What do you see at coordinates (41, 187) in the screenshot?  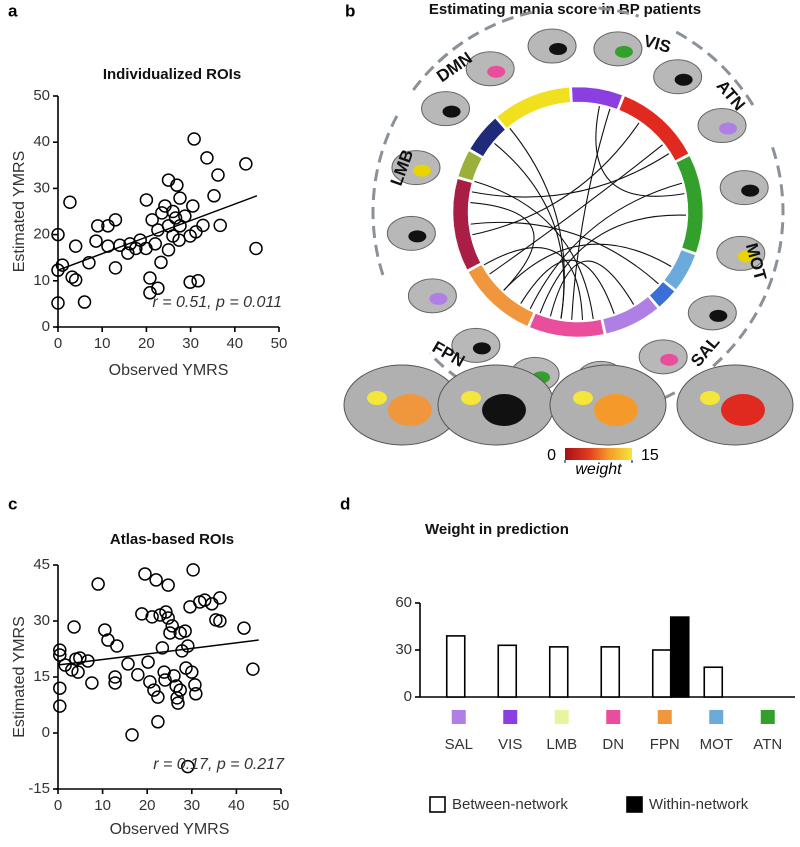 I see `y-tick-label: 30` at bounding box center [41, 187].